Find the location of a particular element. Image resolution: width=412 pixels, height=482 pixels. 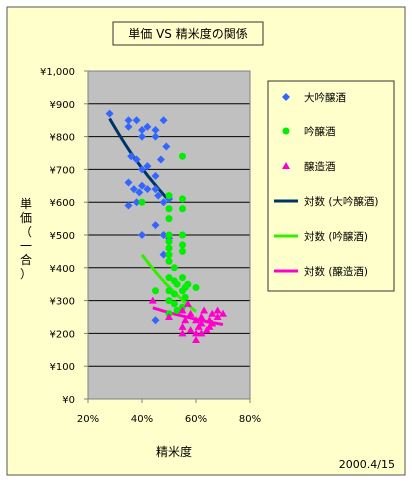

legend-label: 対数 (大吟醸酒) is located at coordinates (341, 201).